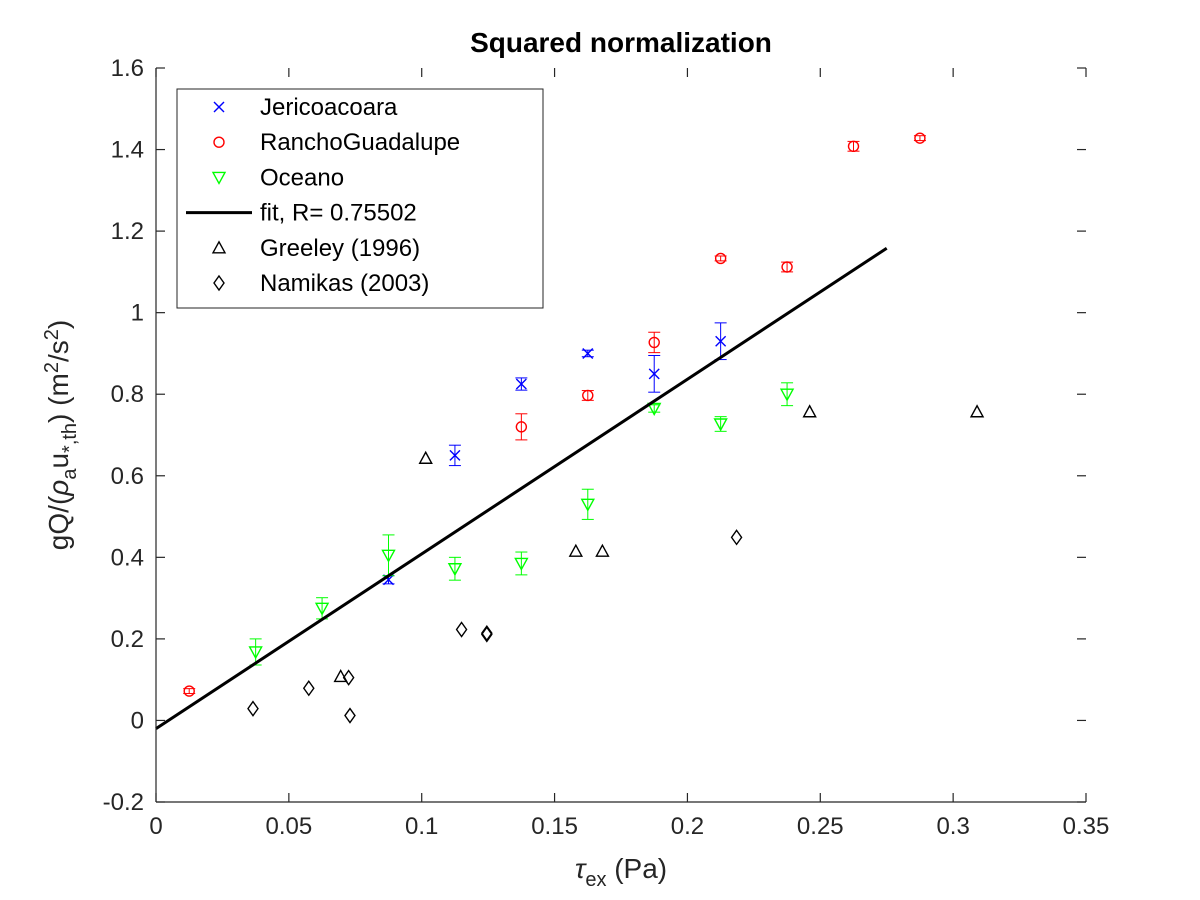 The image size is (1200, 900). I want to click on series-oceano, so click(521, 524).